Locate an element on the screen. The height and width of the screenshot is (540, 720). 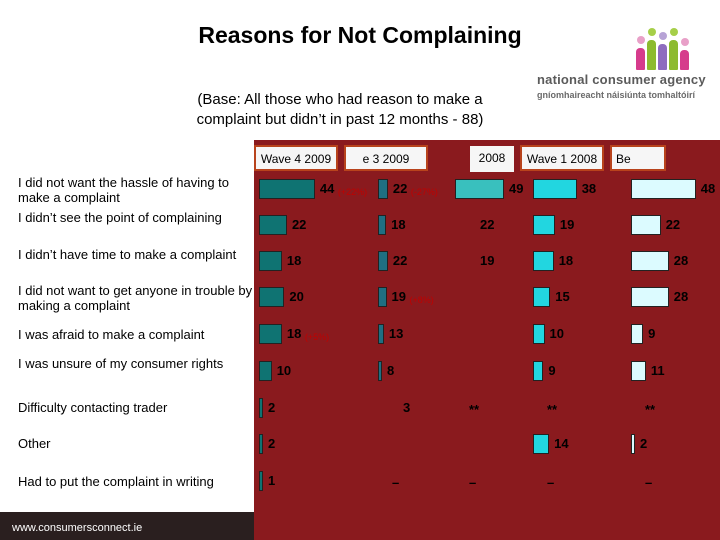
series-header-wave3: e 3 2009 is located at coordinates (386, 158).